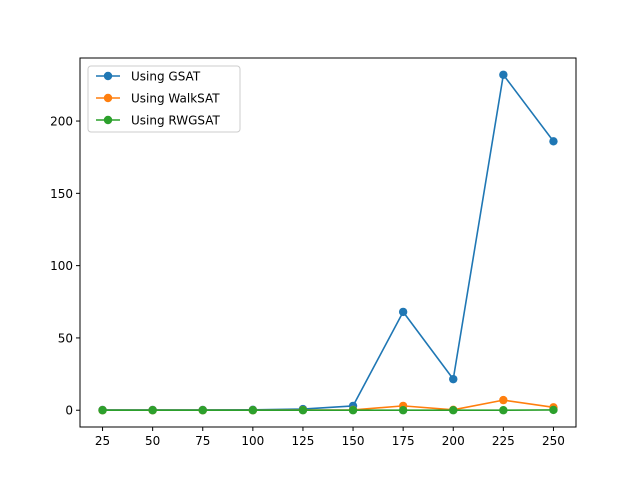  I want to click on y-axis: 0 50 100 150 200, so click(65, 266).